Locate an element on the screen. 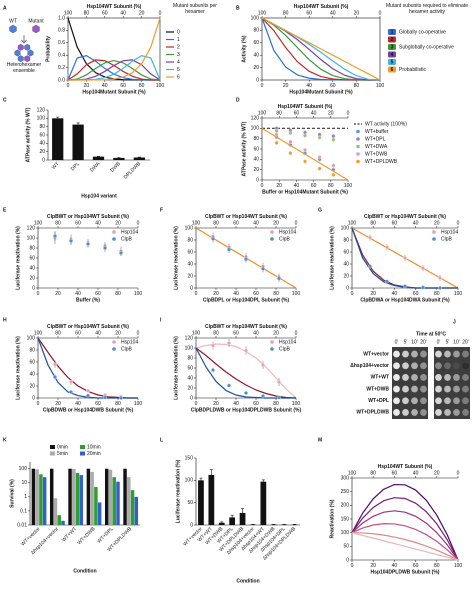 This screenshot has width=472, height=606. legend-label: 4 is located at coordinates (392, 55).